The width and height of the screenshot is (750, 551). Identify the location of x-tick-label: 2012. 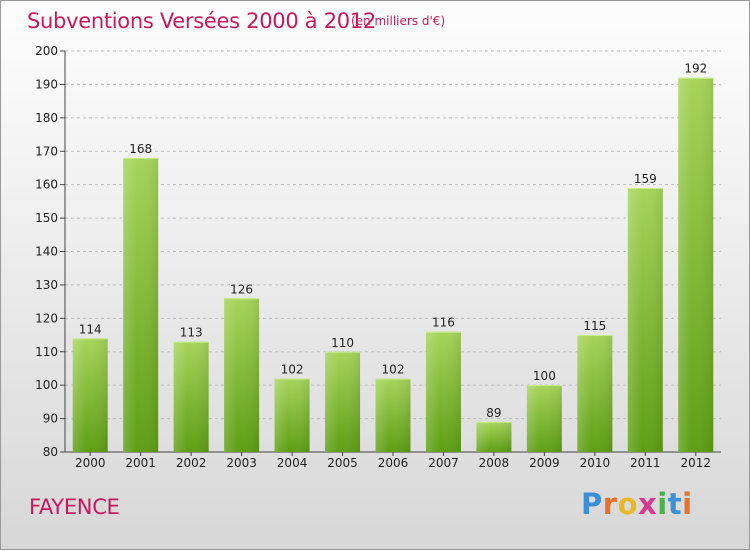
(695, 463).